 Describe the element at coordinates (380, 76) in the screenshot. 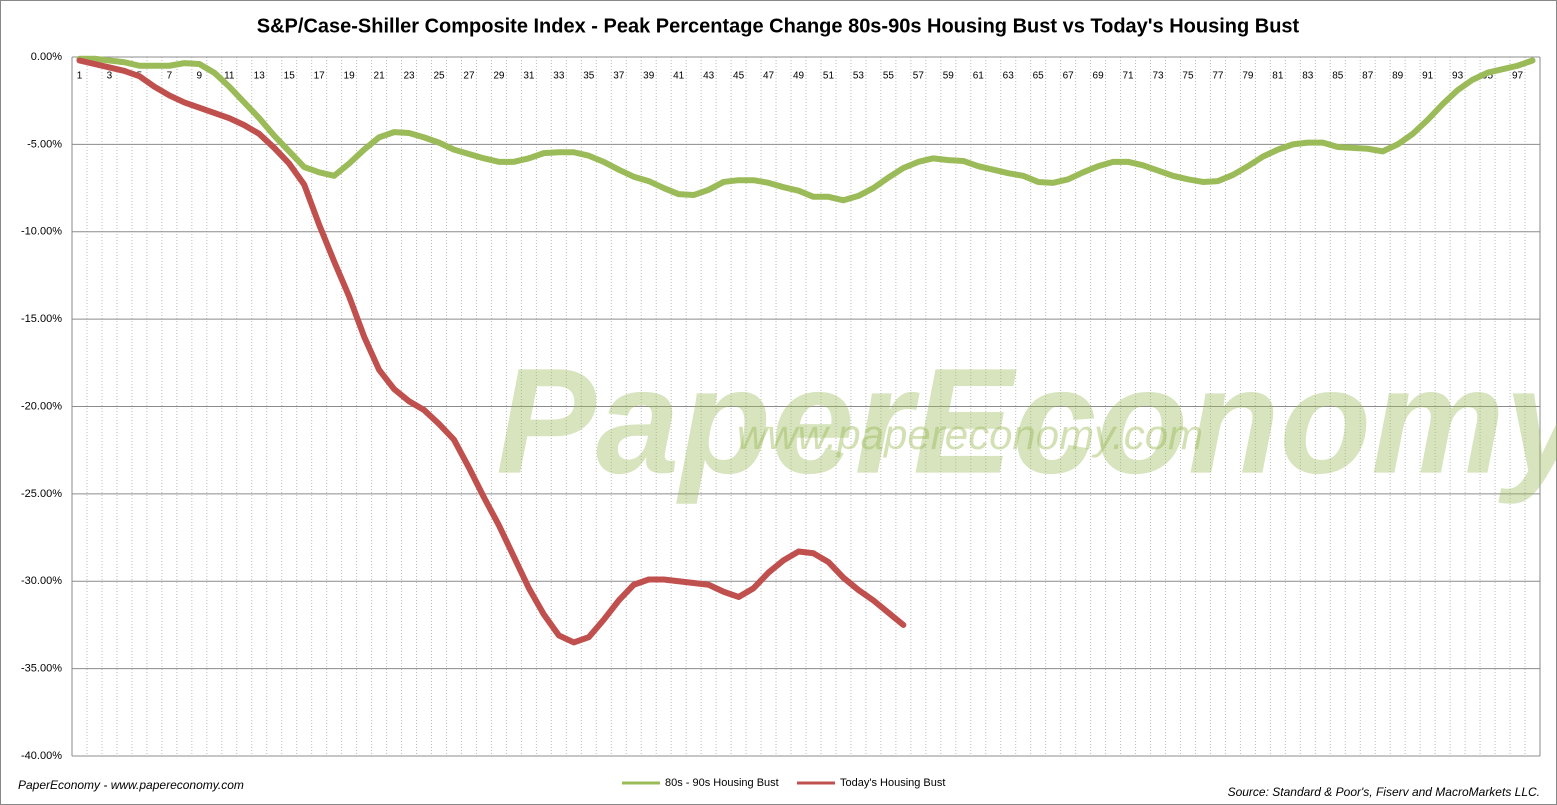

I see `x-tick-label: 21` at that location.